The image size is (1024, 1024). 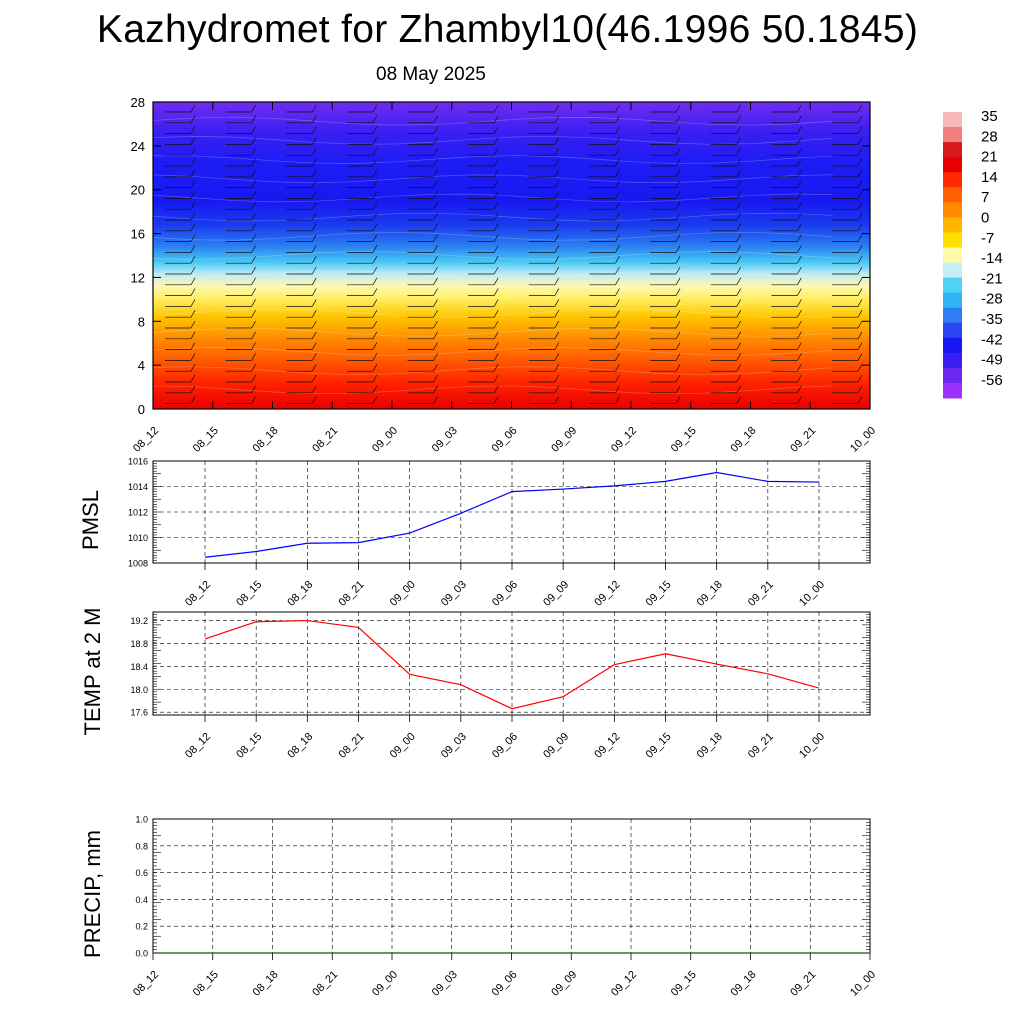 I want to click on x-tick-label: 09_18, so click(x=710, y=594).